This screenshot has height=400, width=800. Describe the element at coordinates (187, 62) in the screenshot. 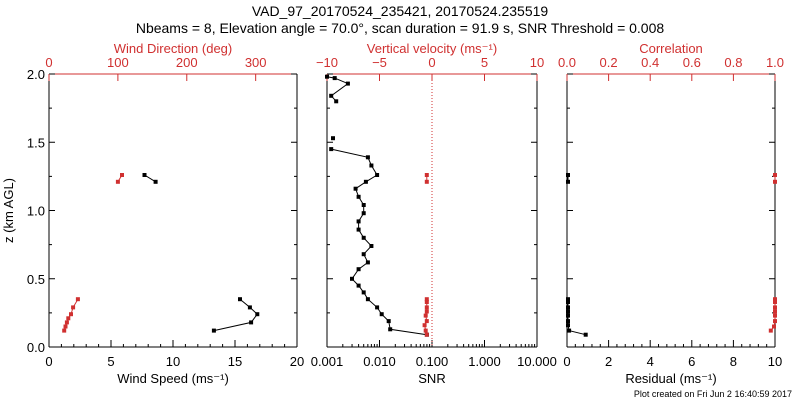

I see `x-top-tick-label: 200` at that location.